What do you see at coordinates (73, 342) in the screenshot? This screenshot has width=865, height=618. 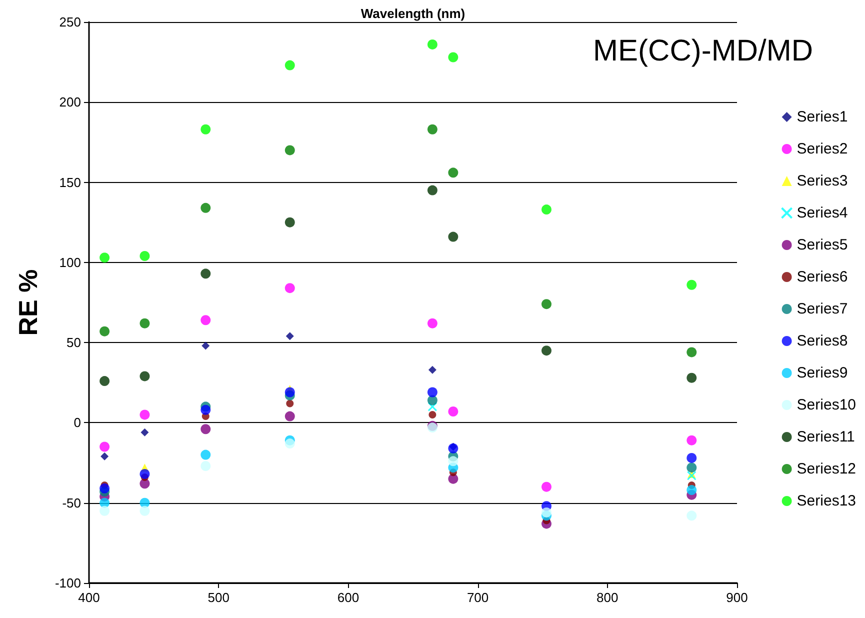 I see `y-tick-label: 50` at bounding box center [73, 342].